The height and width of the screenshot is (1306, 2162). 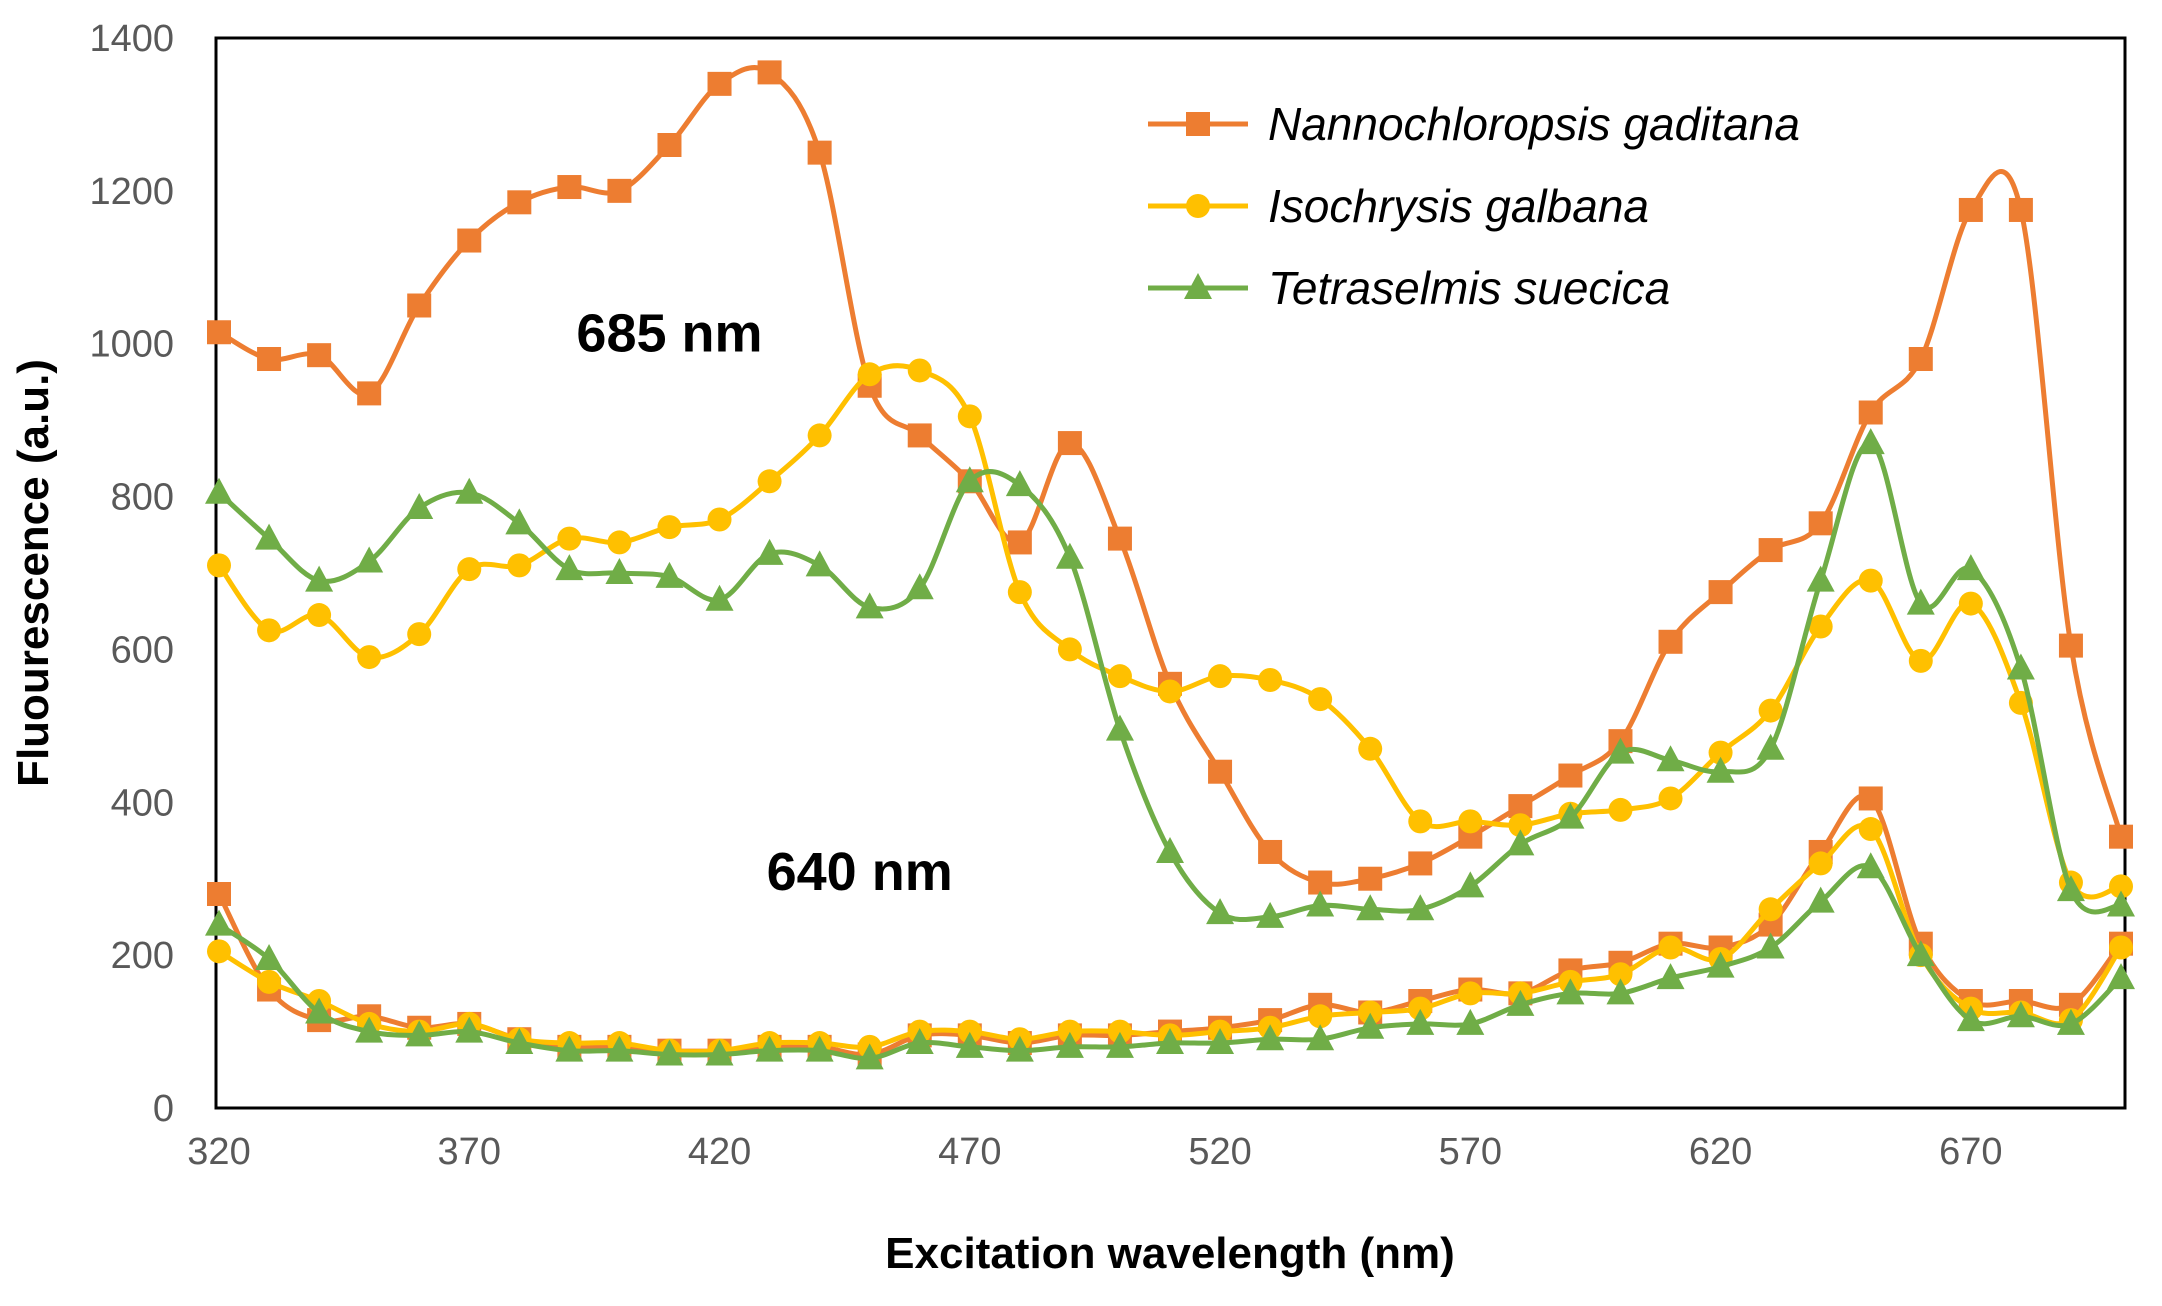 What do you see at coordinates (1170, 1253) in the screenshot?
I see `x-axis-title: Excitation wavelength (nm)` at bounding box center [1170, 1253].